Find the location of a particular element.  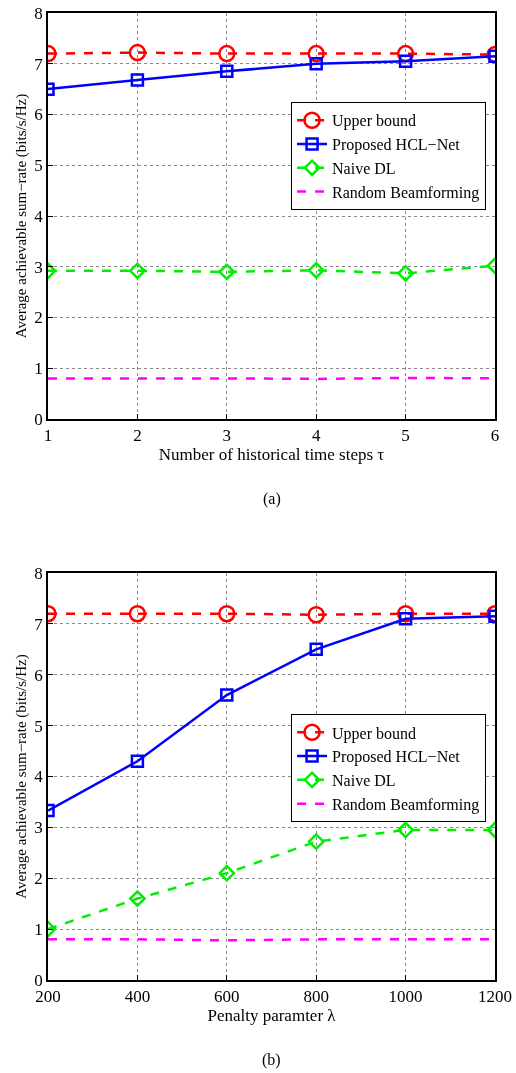

x-tick-label: 200 is located at coordinates (48, 997).